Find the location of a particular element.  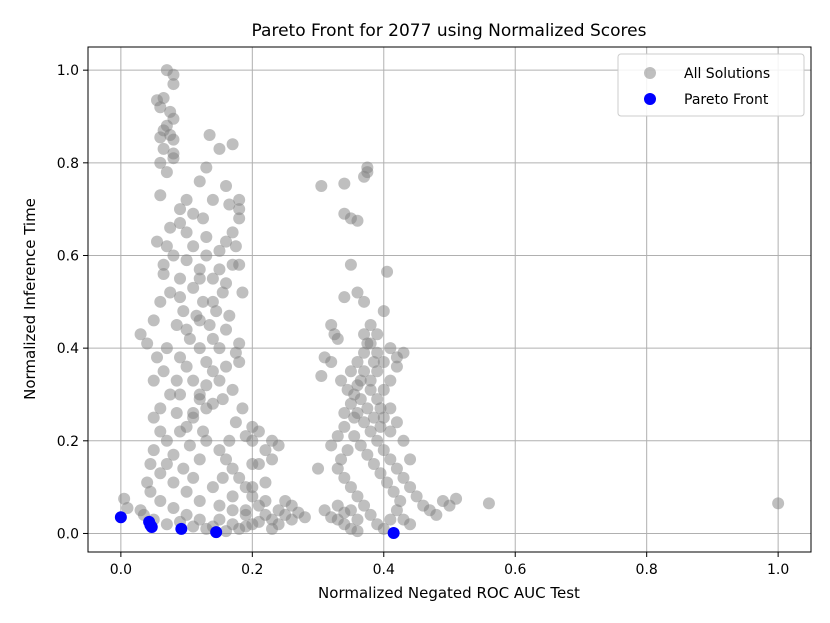

y-tick: 0.0 is located at coordinates (72, 534).